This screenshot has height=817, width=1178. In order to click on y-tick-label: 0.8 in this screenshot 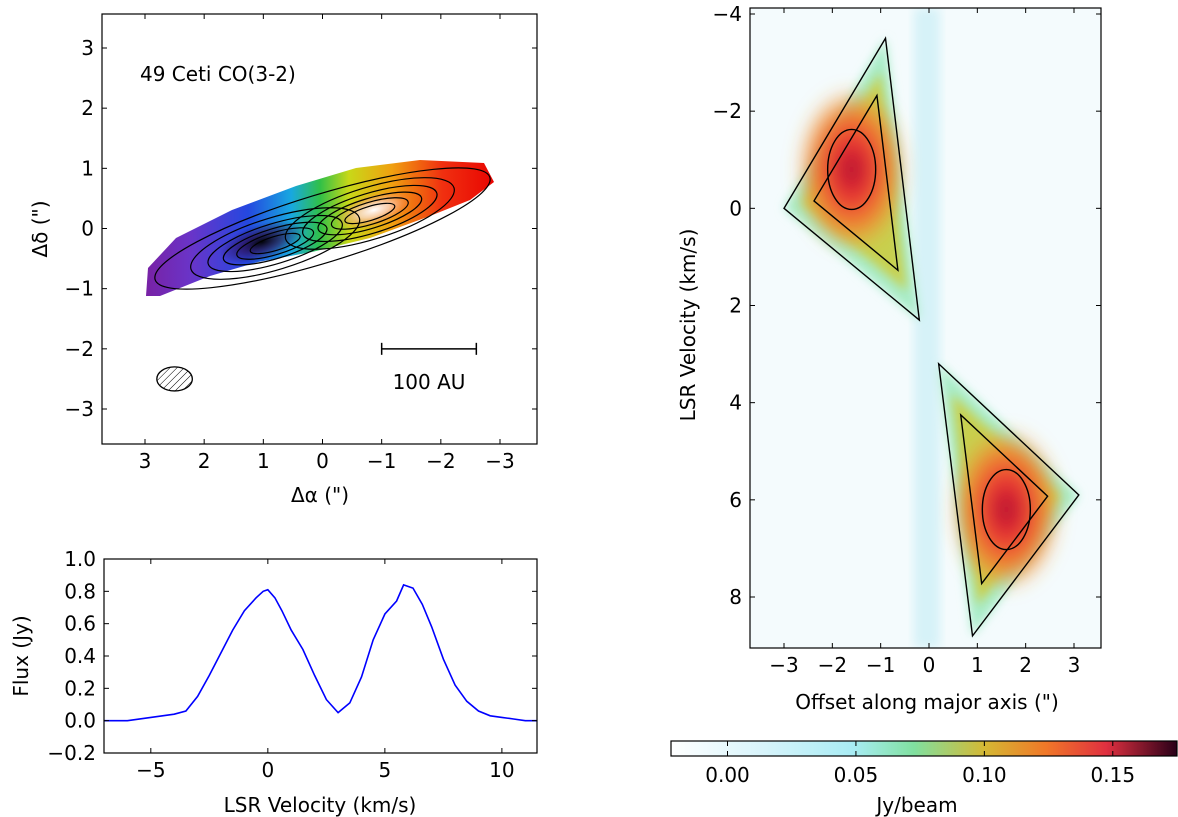, I will do `click(80, 591)`.